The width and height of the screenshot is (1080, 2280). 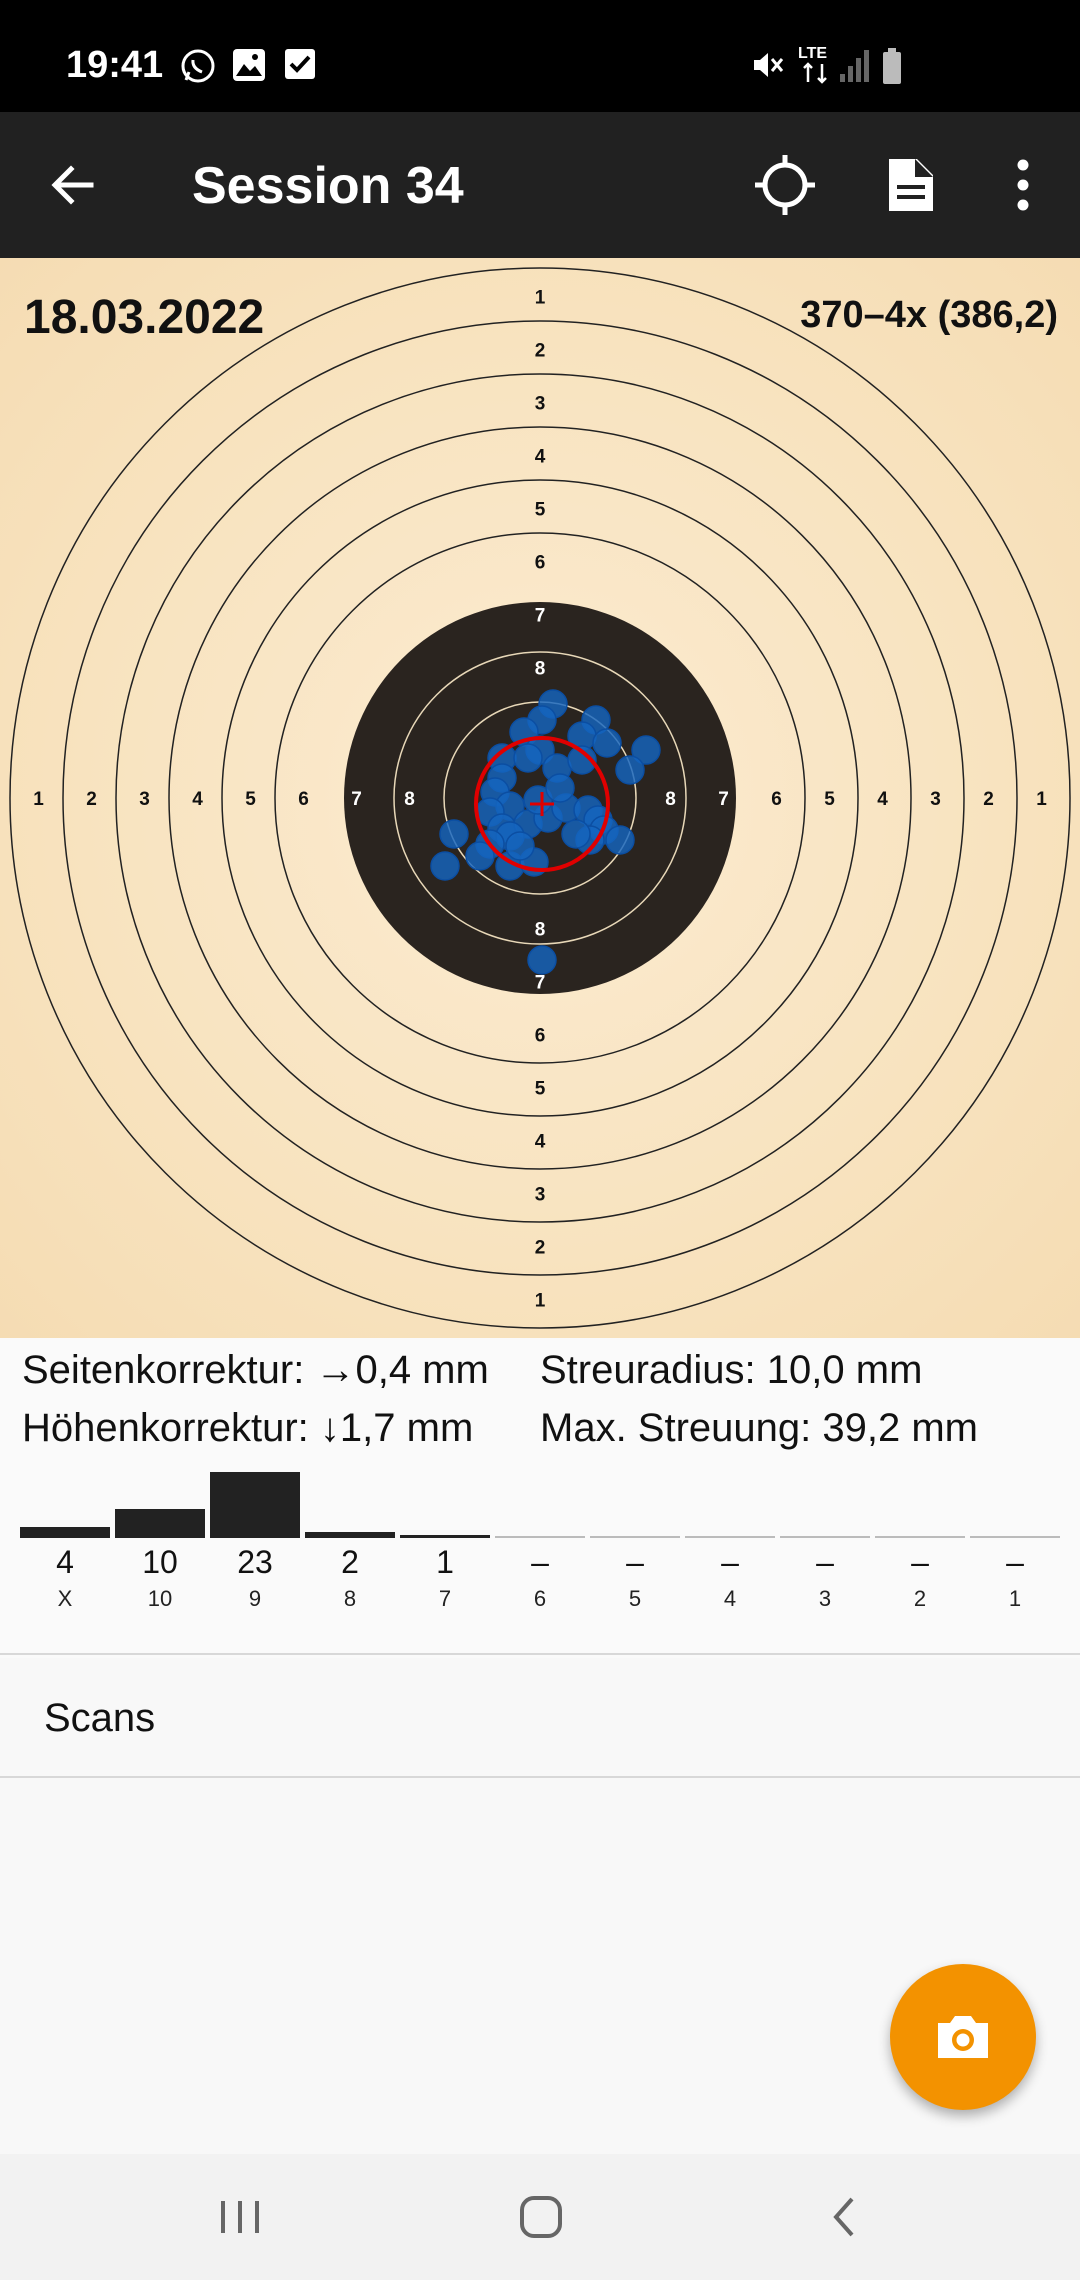 I want to click on height-correction: Höhenkorrektur: ↓1,7 mm, so click(x=248, y=1428).